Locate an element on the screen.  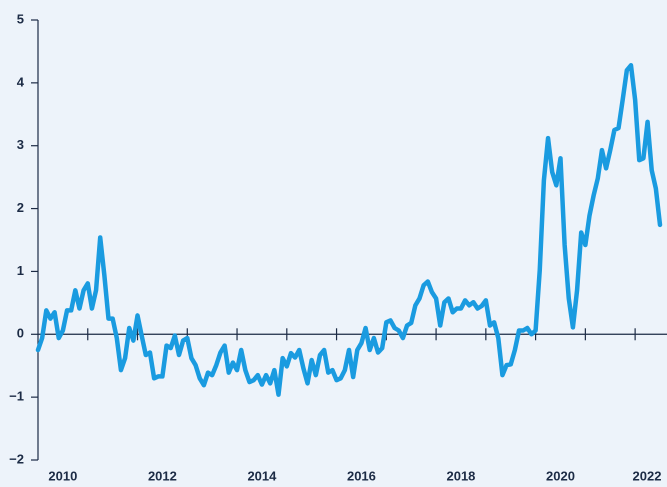
x-tick-label: 2010 is located at coordinates (62, 475).